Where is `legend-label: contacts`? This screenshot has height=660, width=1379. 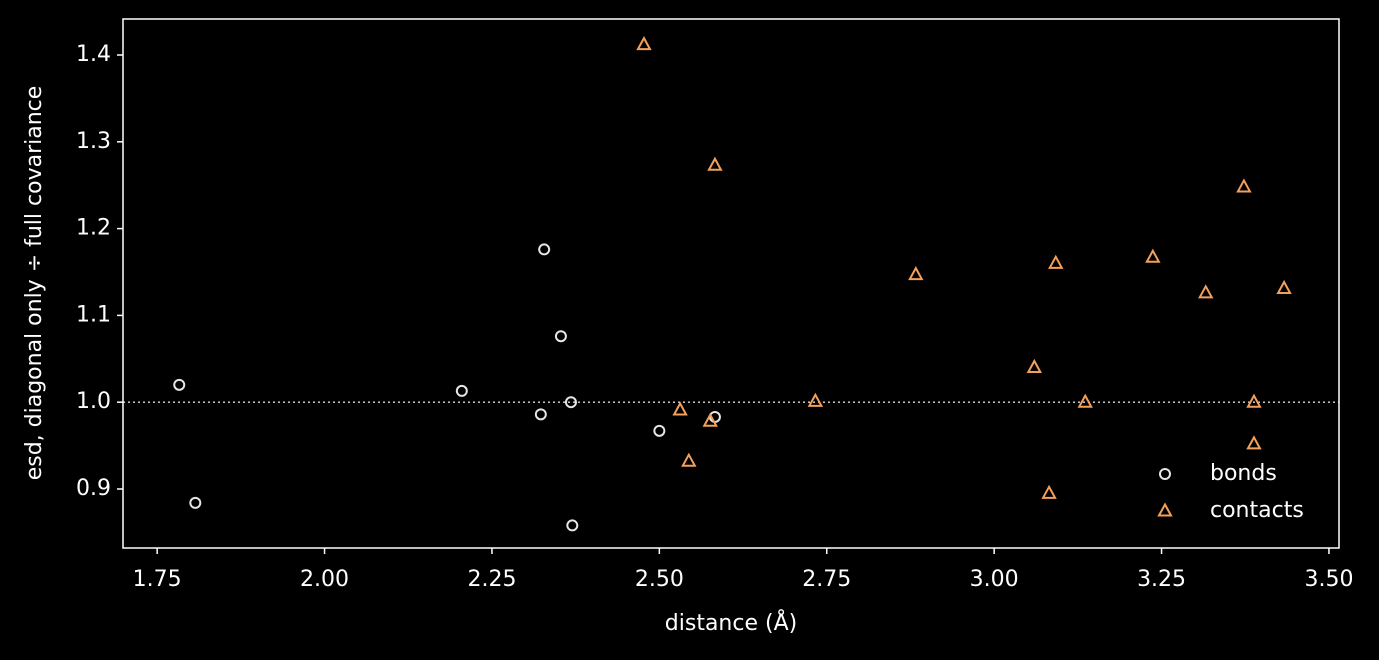 legend-label: contacts is located at coordinates (1257, 510).